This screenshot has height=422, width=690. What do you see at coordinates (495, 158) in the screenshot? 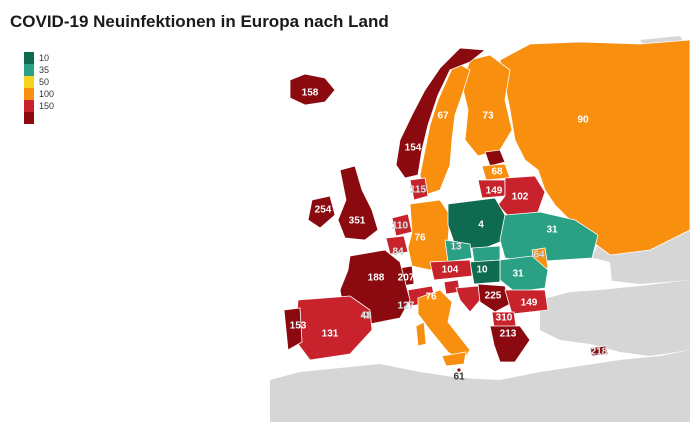
I see `country-estonia` at bounding box center [495, 158].